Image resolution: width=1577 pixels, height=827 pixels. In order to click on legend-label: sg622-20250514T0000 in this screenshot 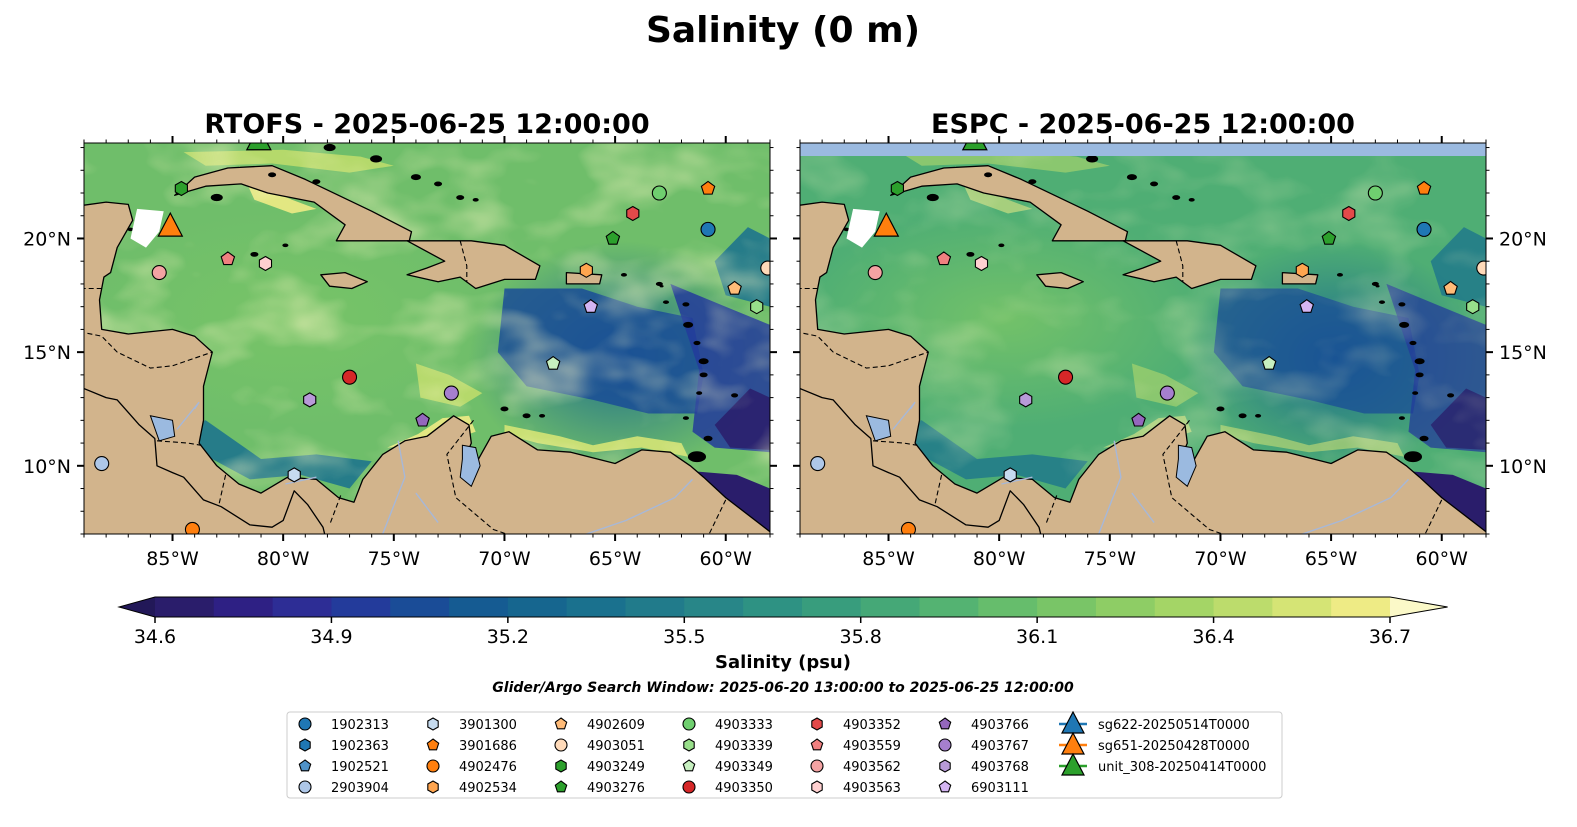, I will do `click(1174, 725)`.